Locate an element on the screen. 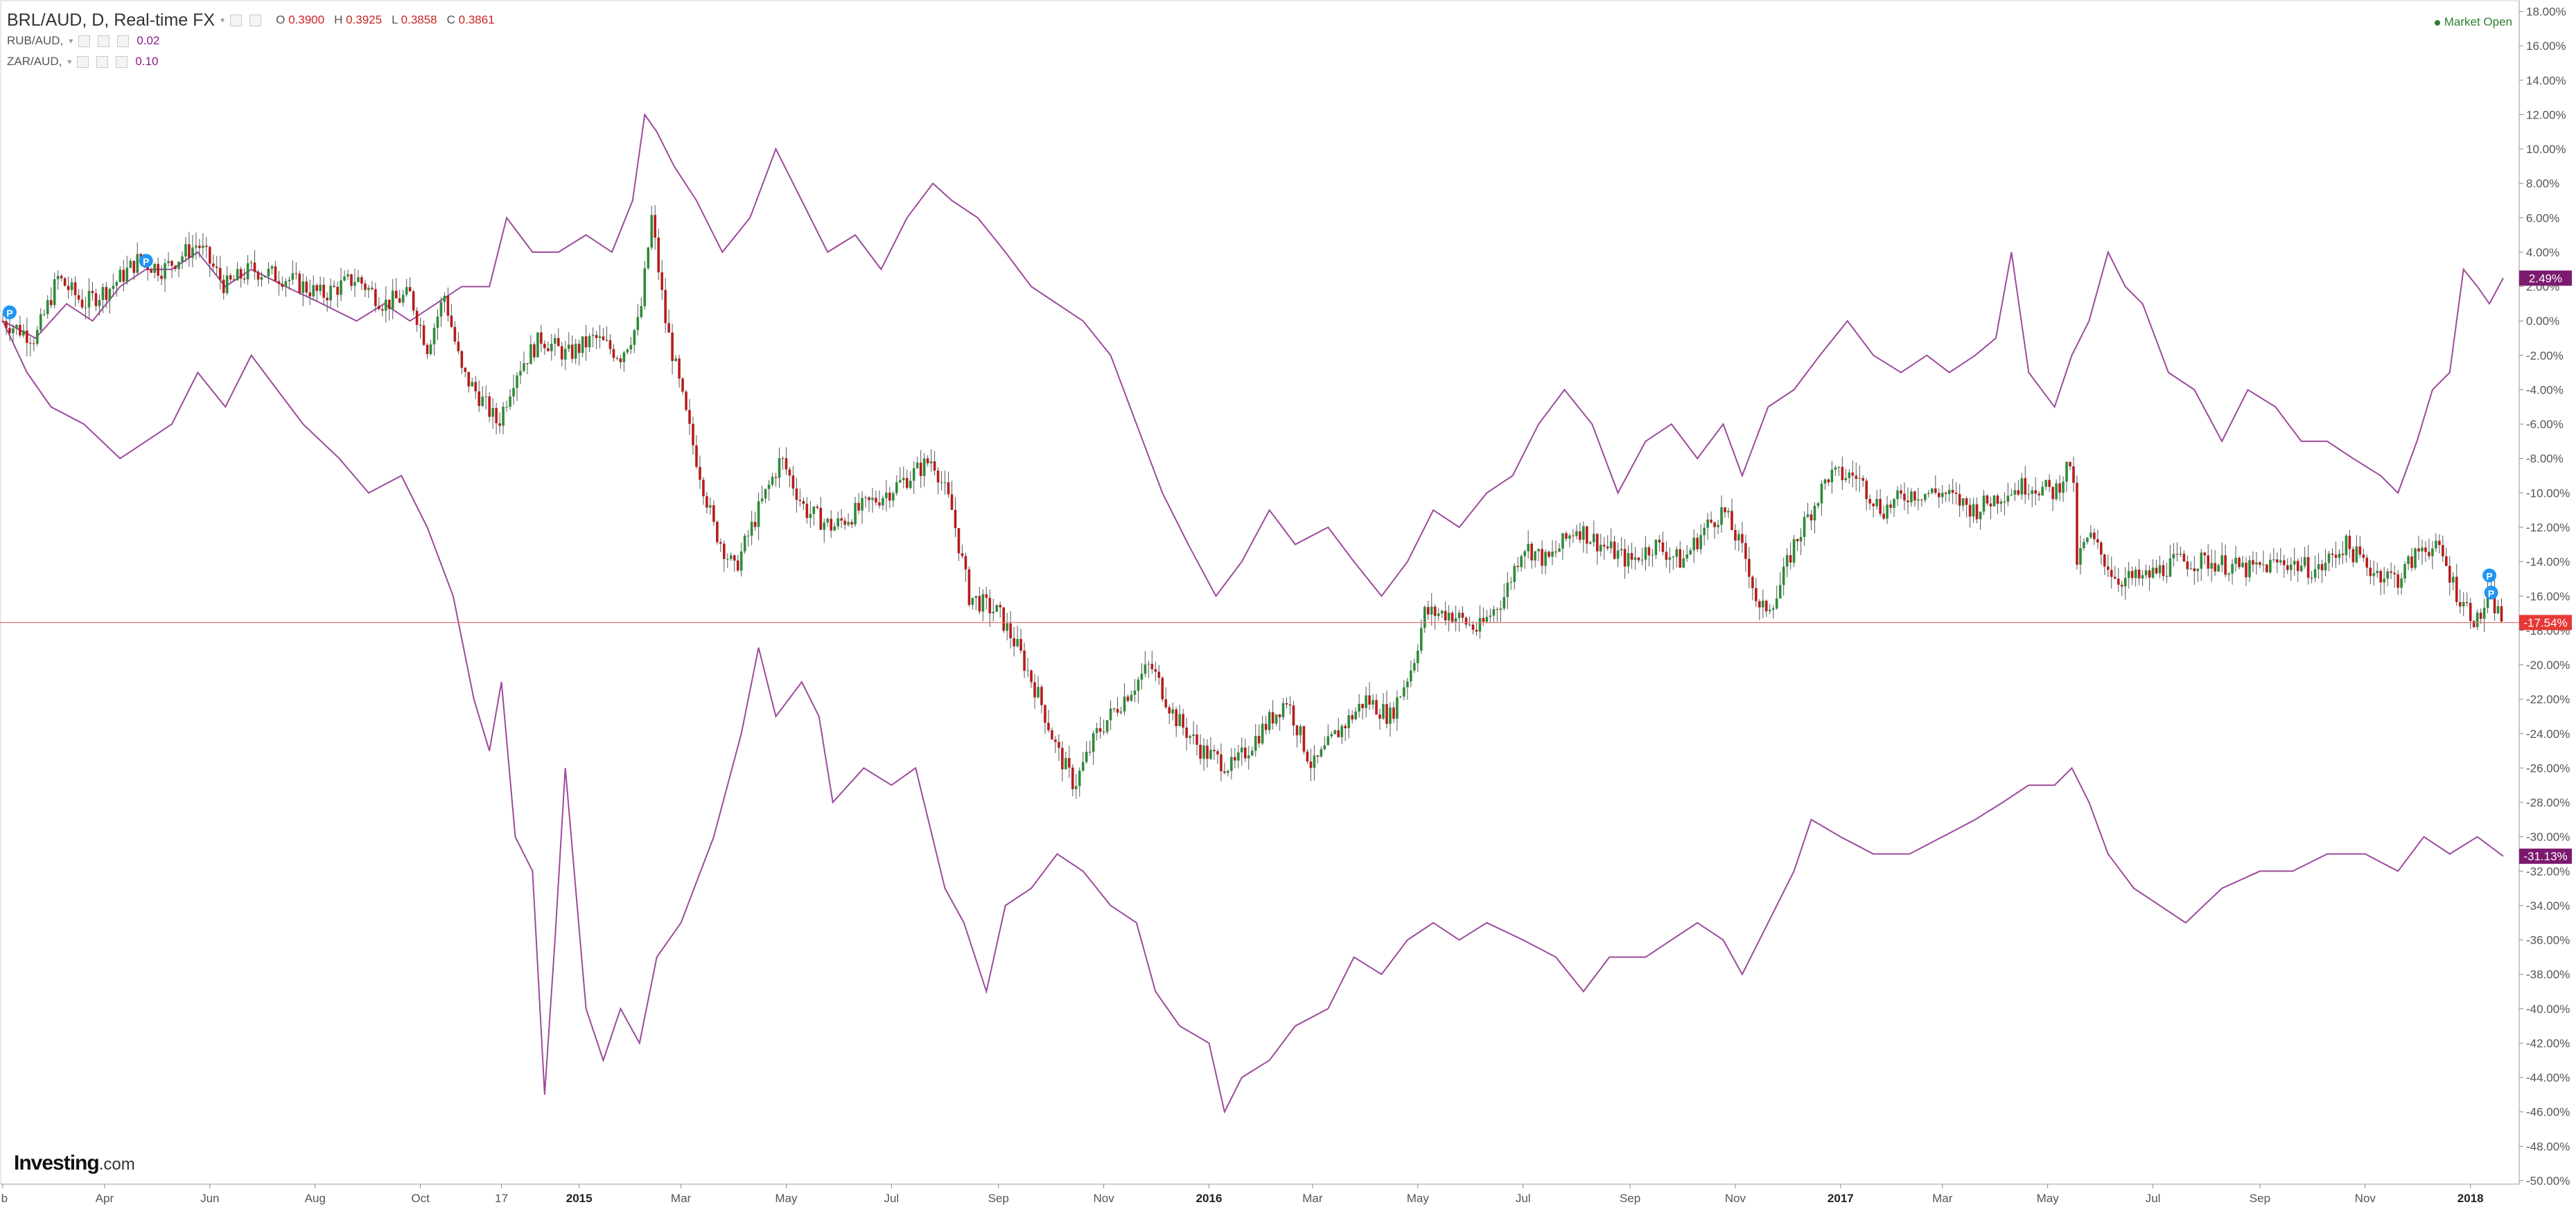 Image resolution: width=2576 pixels, height=1216 pixels. compare-row-rub: RUB/AUD, ▾ 0.02 is located at coordinates (251, 40).